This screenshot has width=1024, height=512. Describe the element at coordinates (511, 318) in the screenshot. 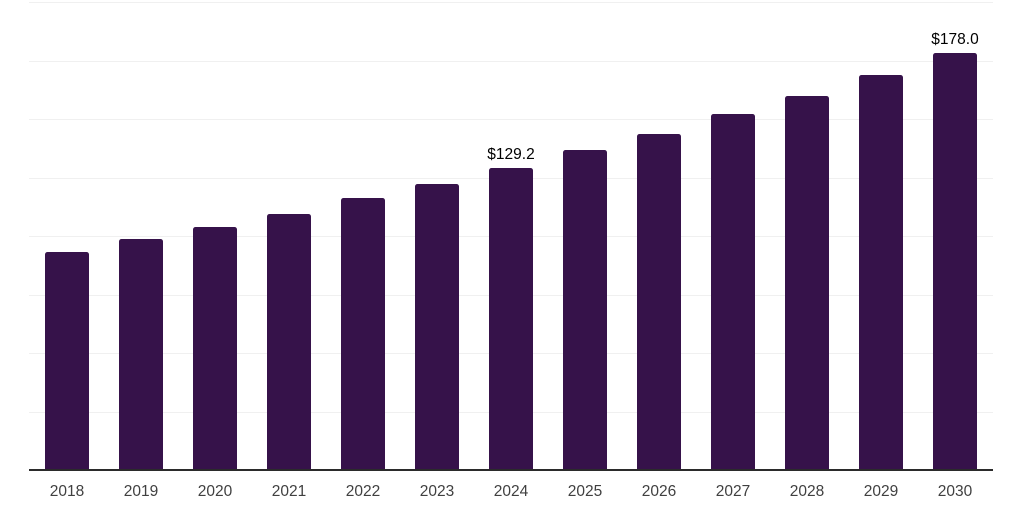

I see `bar-2024` at that location.